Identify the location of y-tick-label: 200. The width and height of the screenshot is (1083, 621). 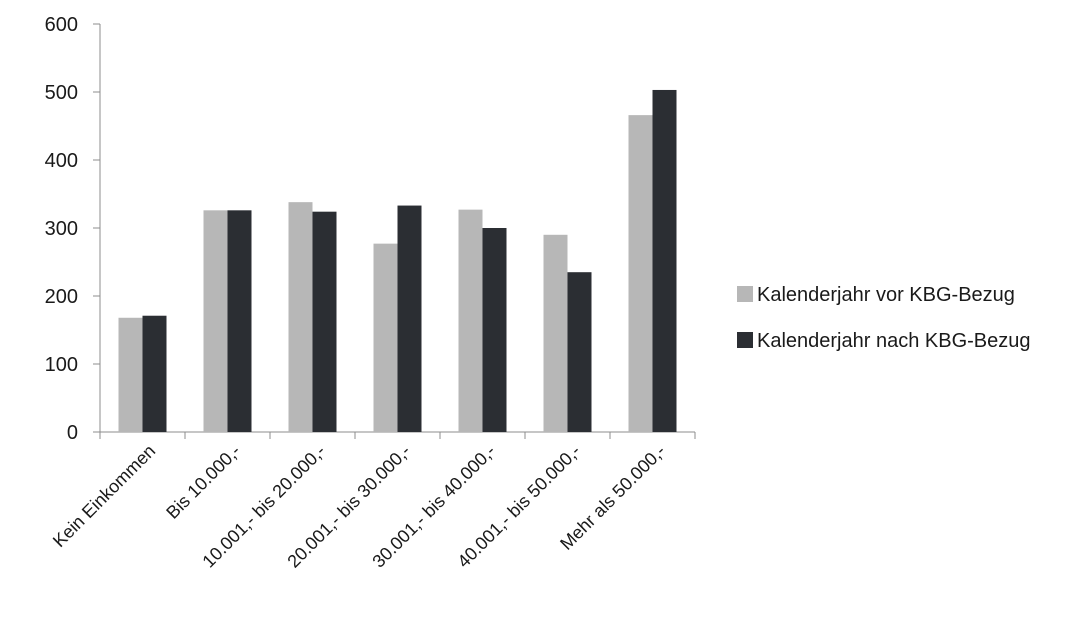
(61, 297).